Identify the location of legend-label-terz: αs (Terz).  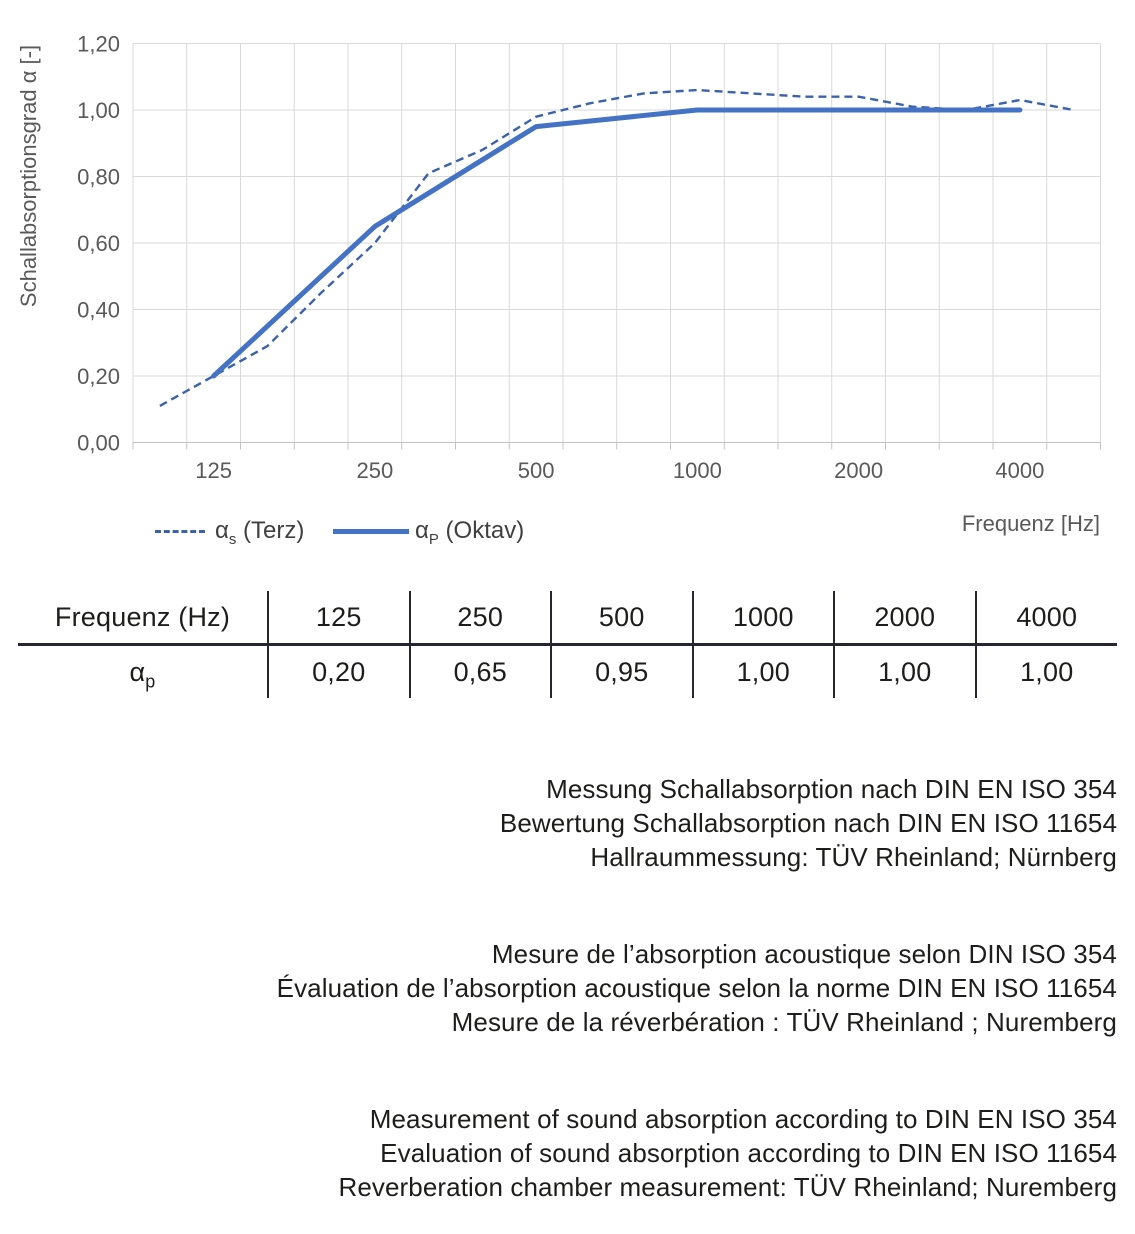
(260, 532).